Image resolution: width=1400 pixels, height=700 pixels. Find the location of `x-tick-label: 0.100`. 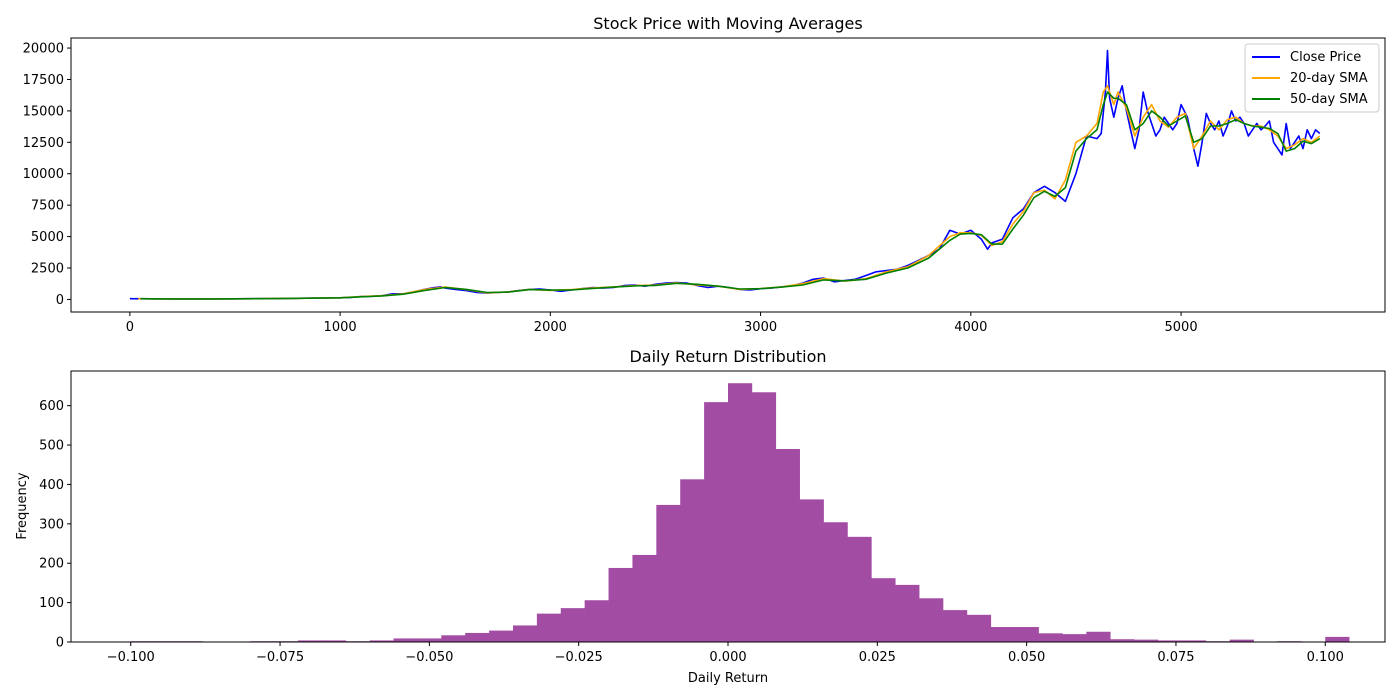

x-tick-label: 0.100 is located at coordinates (1325, 657).